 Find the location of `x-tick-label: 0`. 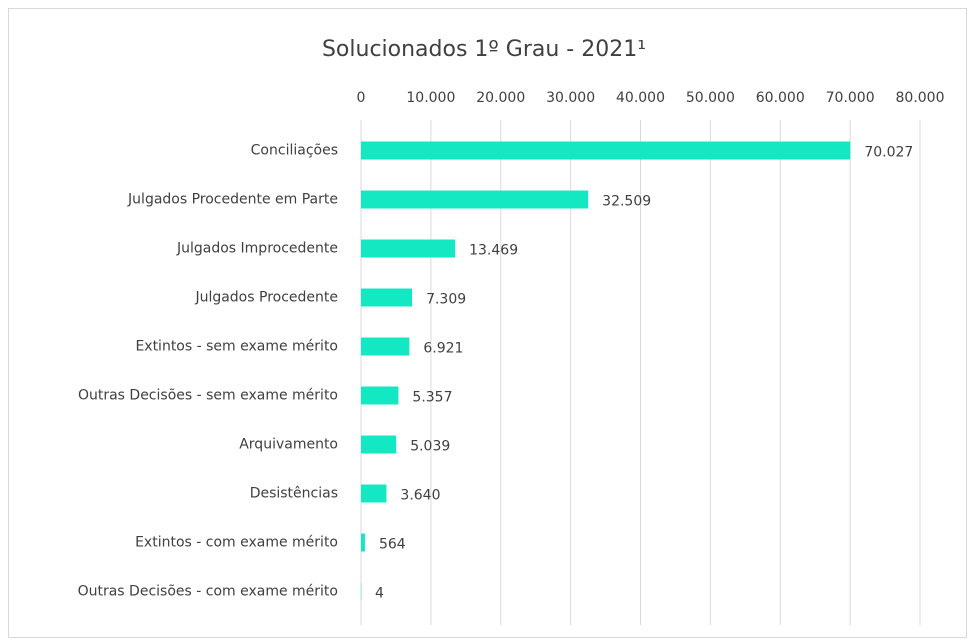

x-tick-label: 0 is located at coordinates (361, 98).